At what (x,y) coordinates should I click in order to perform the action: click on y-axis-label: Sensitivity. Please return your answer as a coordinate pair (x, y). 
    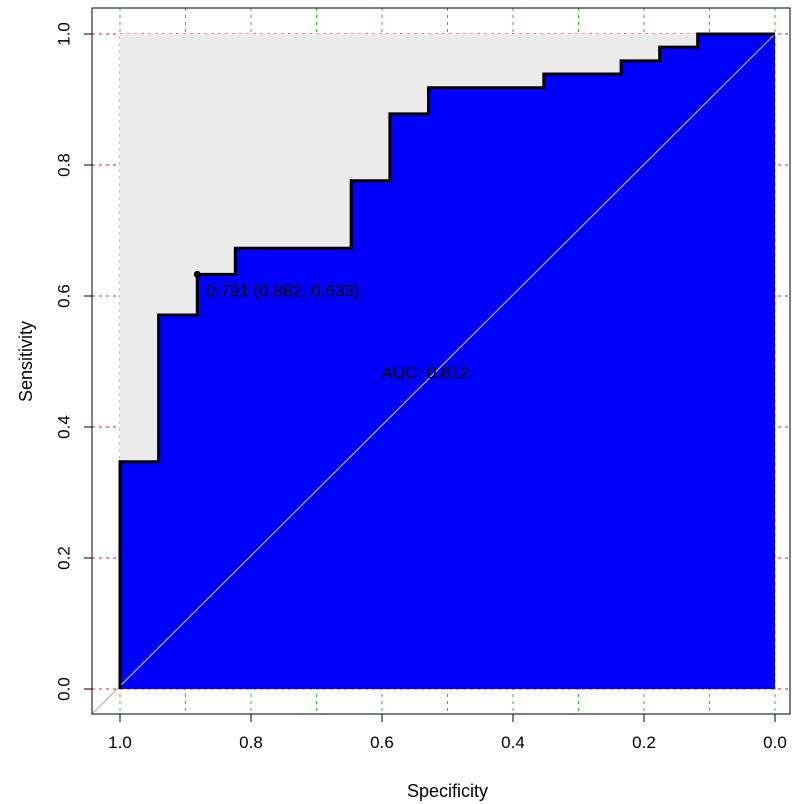
    Looking at the image, I should click on (26, 361).